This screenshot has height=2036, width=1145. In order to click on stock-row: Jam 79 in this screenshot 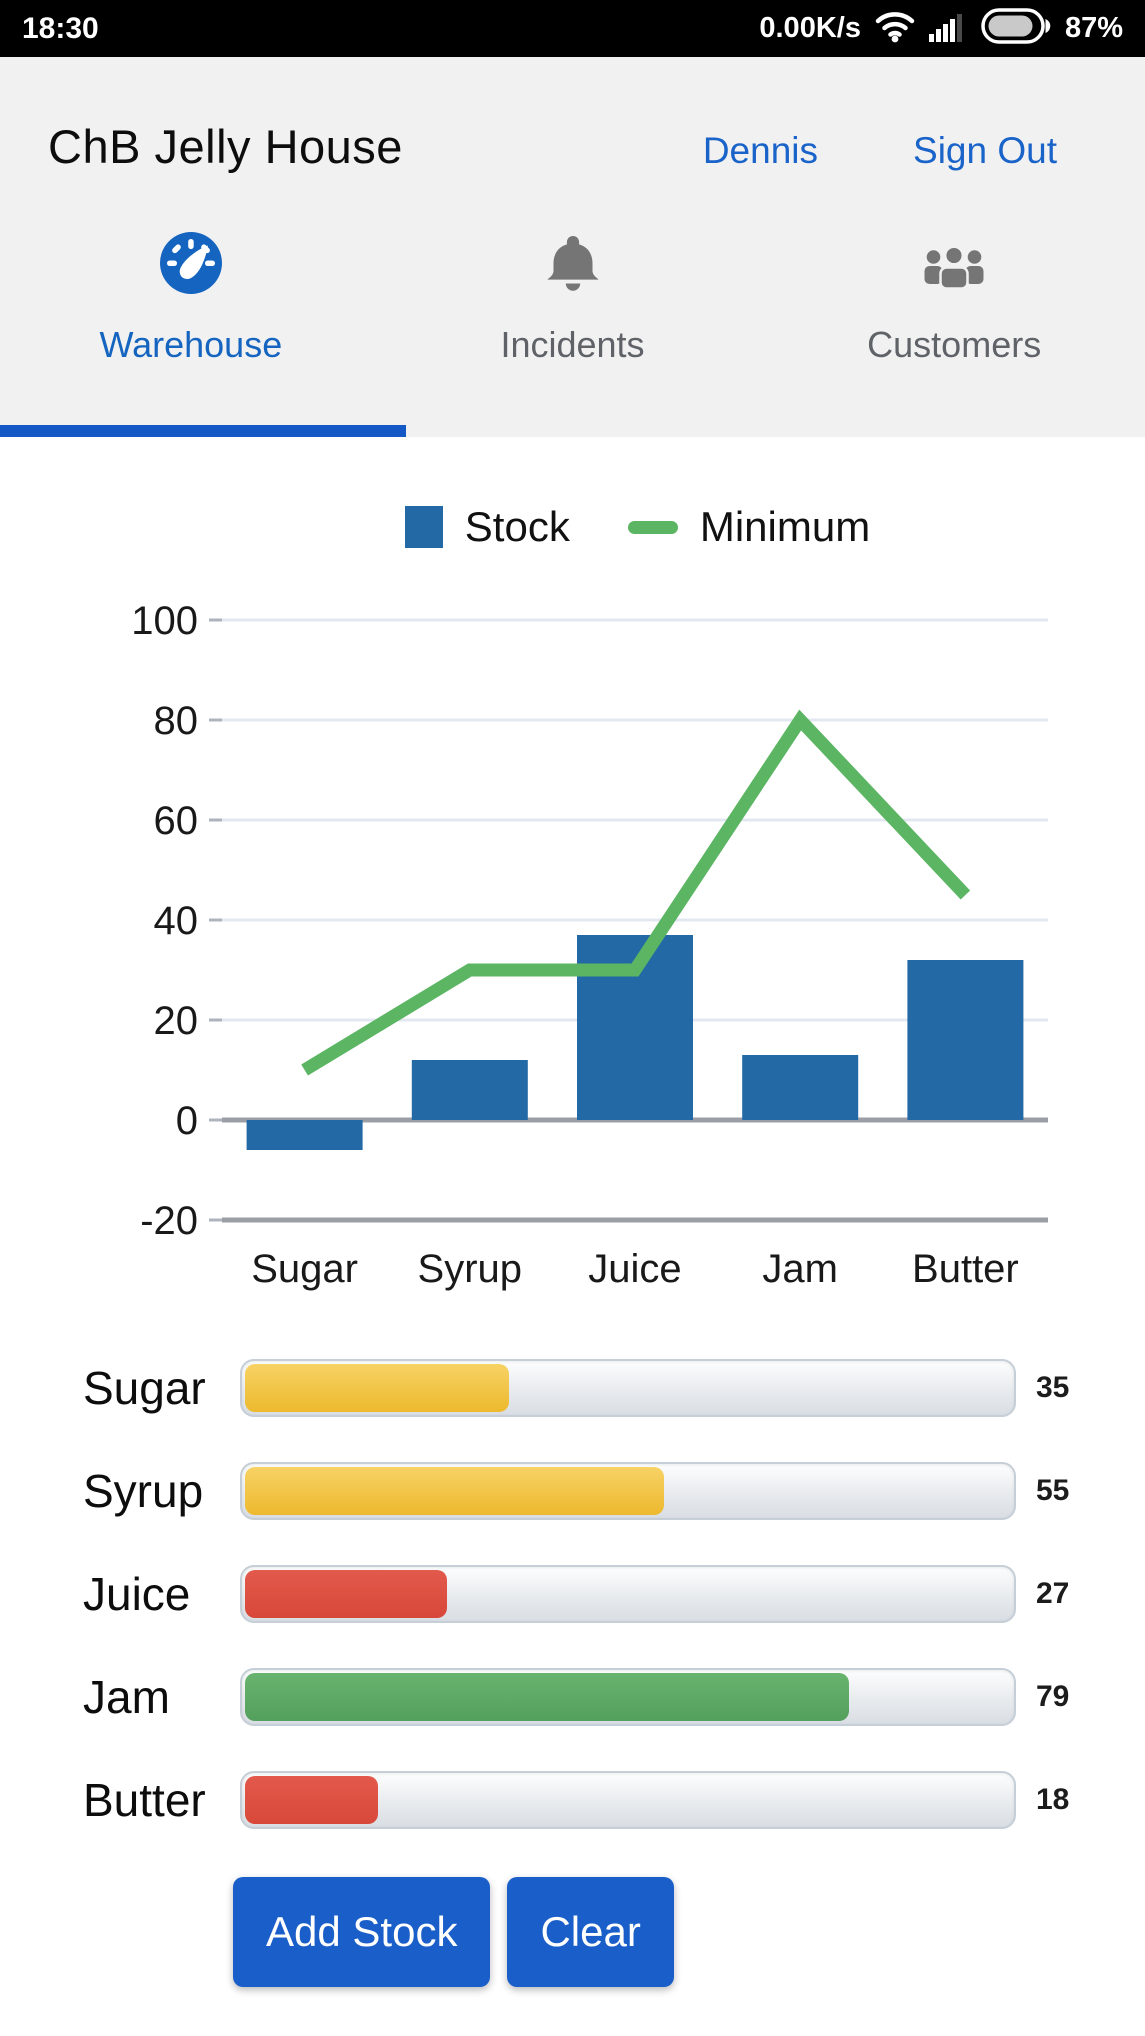, I will do `click(572, 1696)`.